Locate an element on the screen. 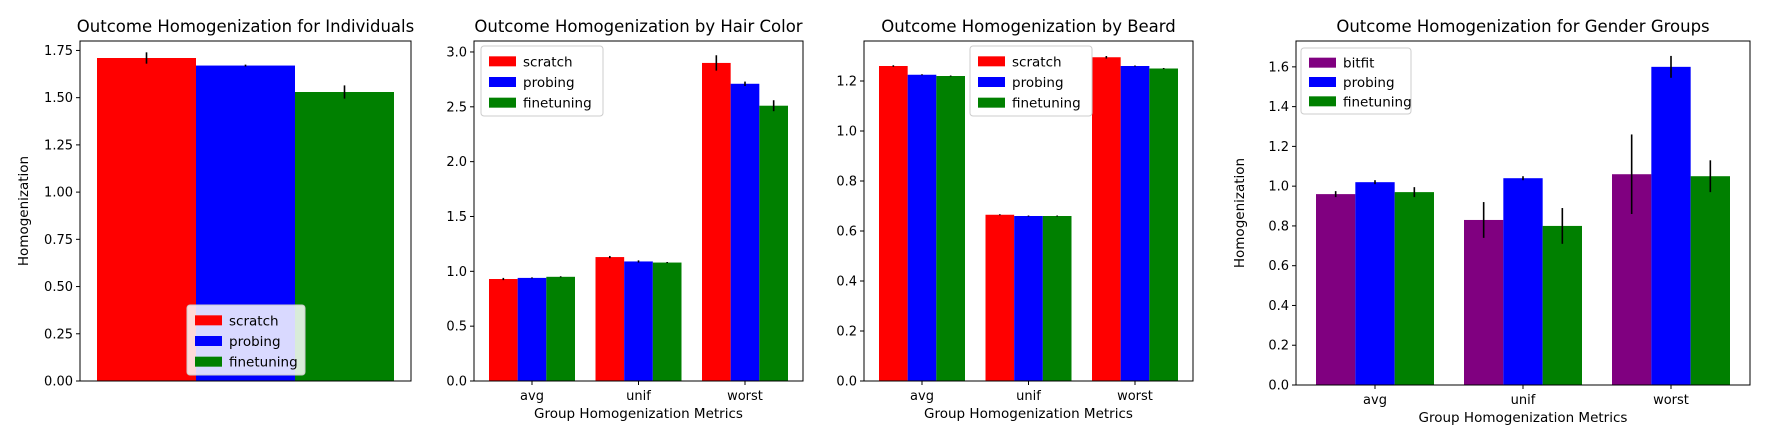  y-tick-label: 0.75 is located at coordinates (58, 240).